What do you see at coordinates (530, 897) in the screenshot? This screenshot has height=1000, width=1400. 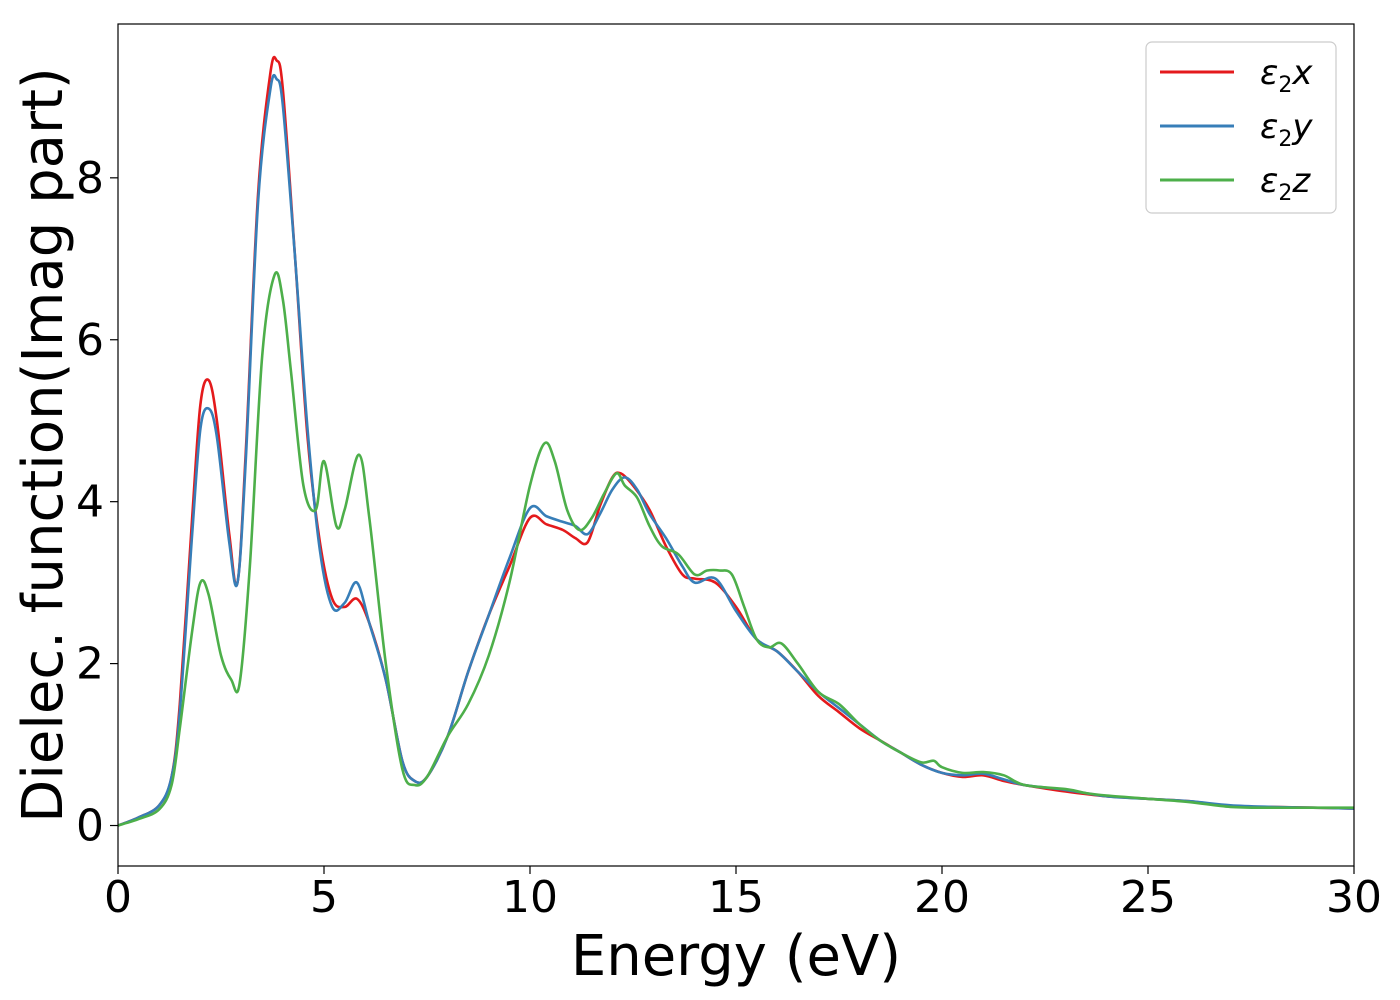 I see `x-tick-label: 10` at bounding box center [530, 897].